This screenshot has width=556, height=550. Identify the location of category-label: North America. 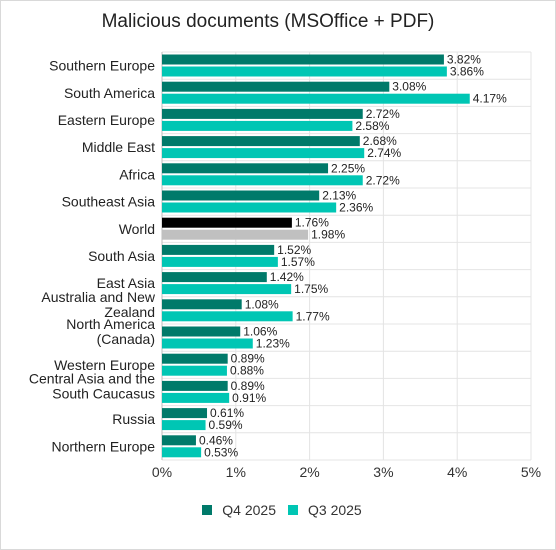
(110, 324).